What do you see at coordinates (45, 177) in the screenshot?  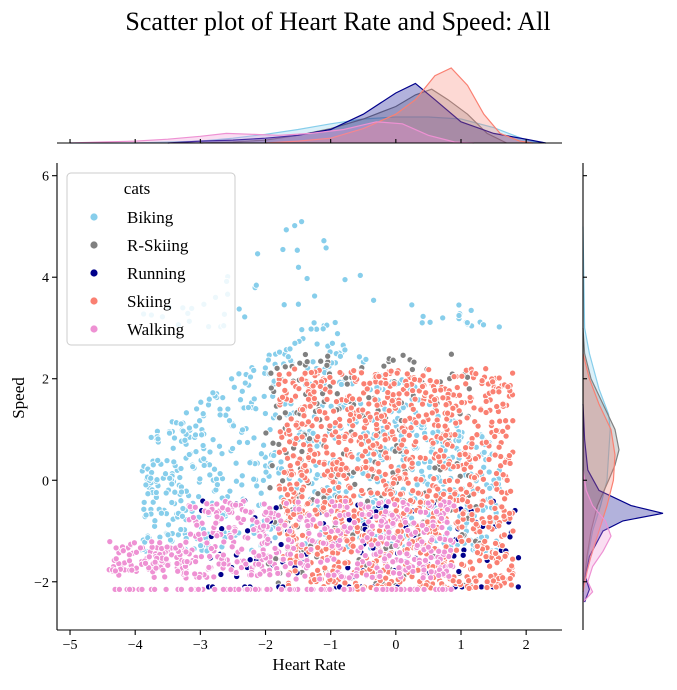 I see `y-tick-label: 6` at bounding box center [45, 177].